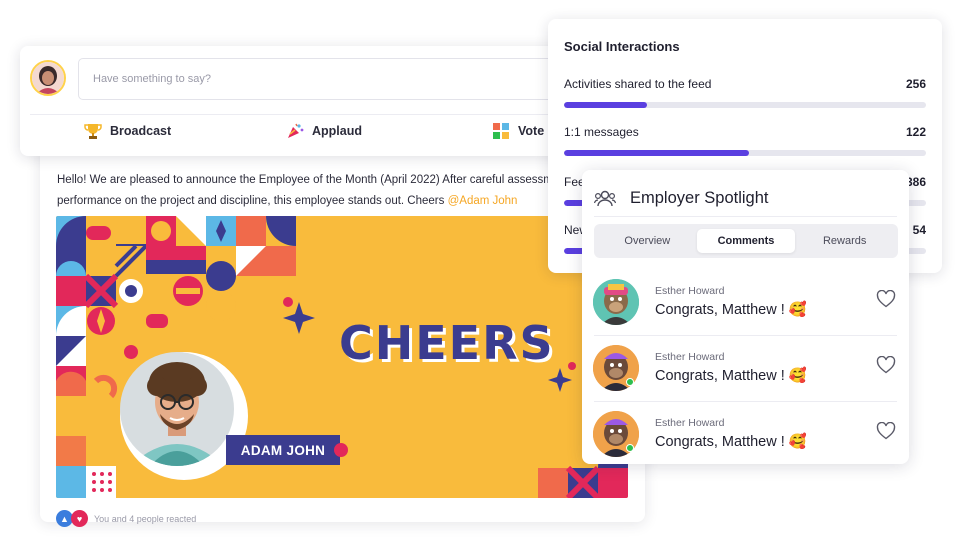 The height and width of the screenshot is (543, 970). I want to click on applaud-label: Applaud, so click(337, 131).